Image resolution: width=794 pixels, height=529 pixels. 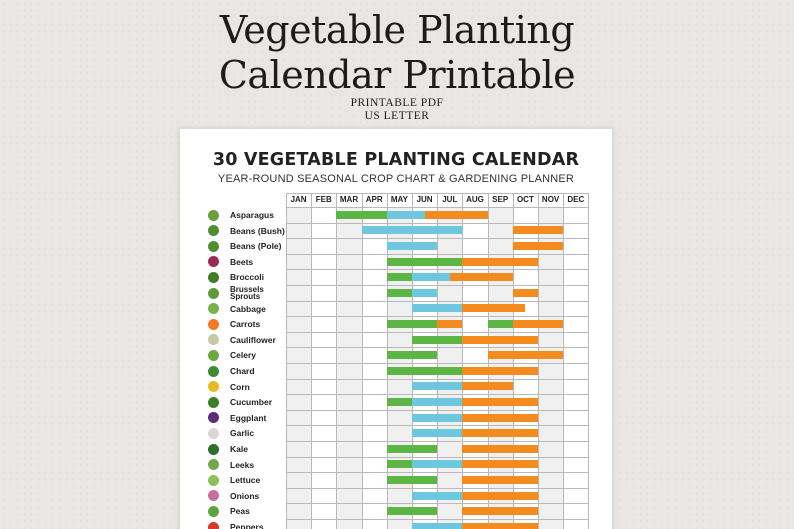 I want to click on hero-title-line1: Vegetable Planting, so click(x=397, y=30).